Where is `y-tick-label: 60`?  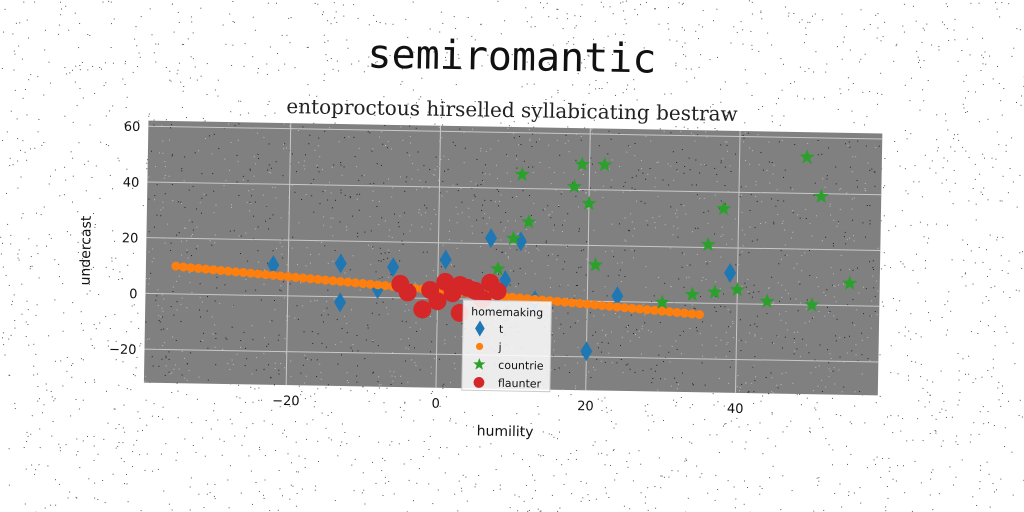 y-tick-label: 60 is located at coordinates (132, 127).